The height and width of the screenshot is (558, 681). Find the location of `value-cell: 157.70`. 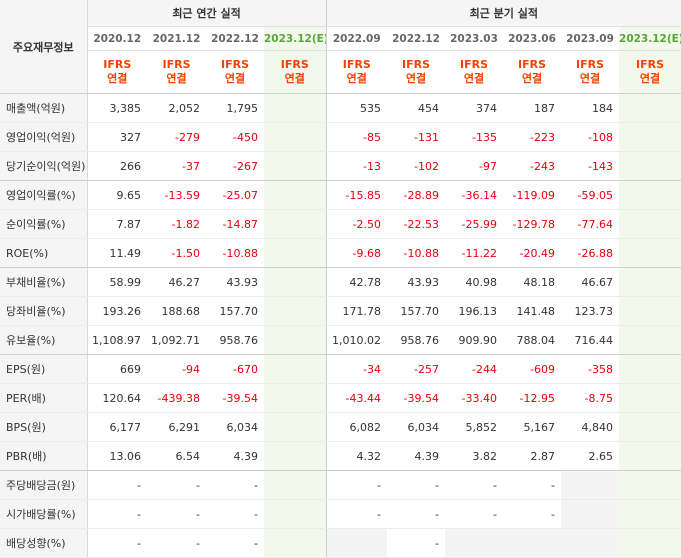

value-cell: 157.70 is located at coordinates (416, 311).